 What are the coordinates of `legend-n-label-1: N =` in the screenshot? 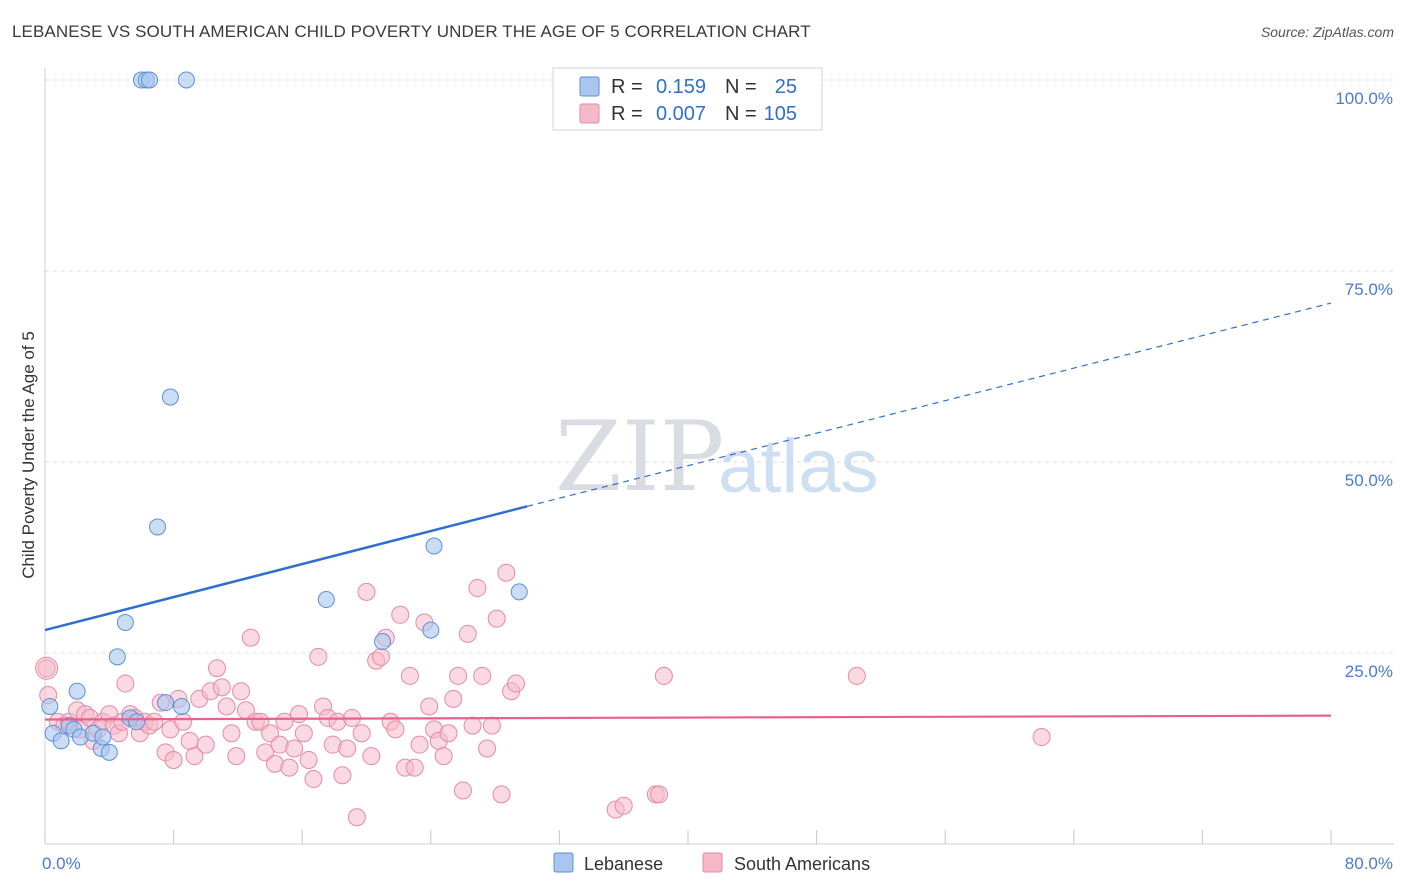 It's located at (741, 87).